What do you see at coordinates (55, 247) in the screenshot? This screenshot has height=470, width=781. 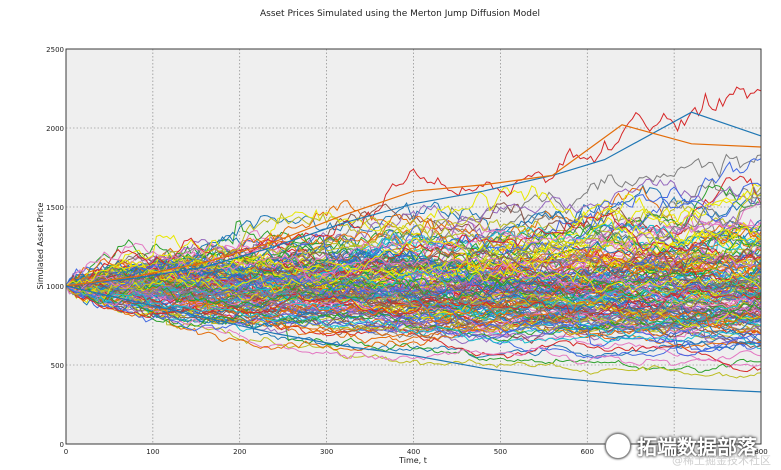 I see `y-ticks: 0 500 1000 1500 2000 2500` at bounding box center [55, 247].